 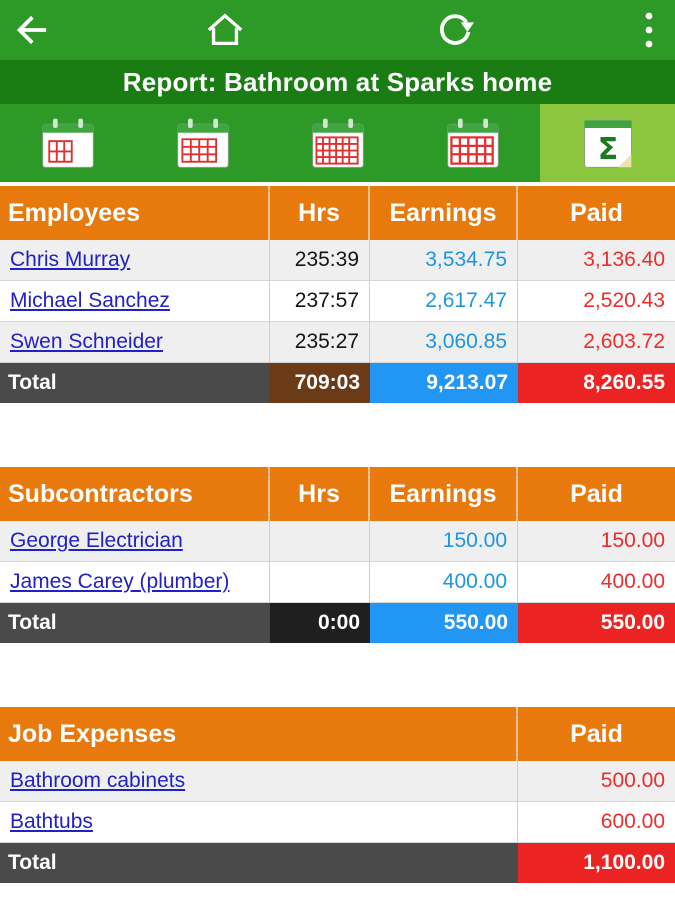 I want to click on page-title: Report: Bathroom at Sparks home, so click(x=337, y=81).